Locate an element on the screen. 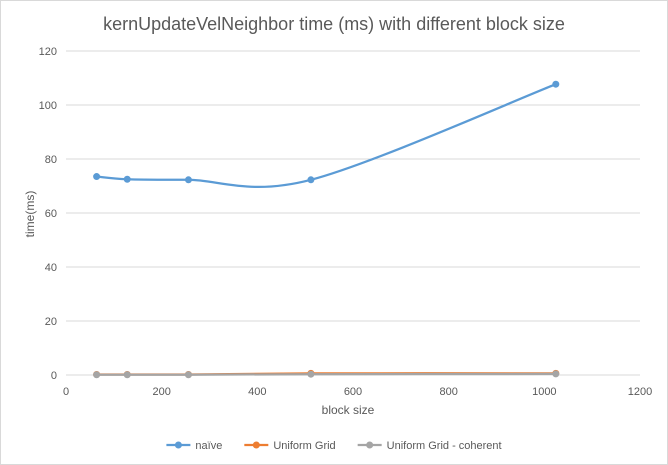 The height and width of the screenshot is (465, 668). x-tick-label: 0 is located at coordinates (66, 392).